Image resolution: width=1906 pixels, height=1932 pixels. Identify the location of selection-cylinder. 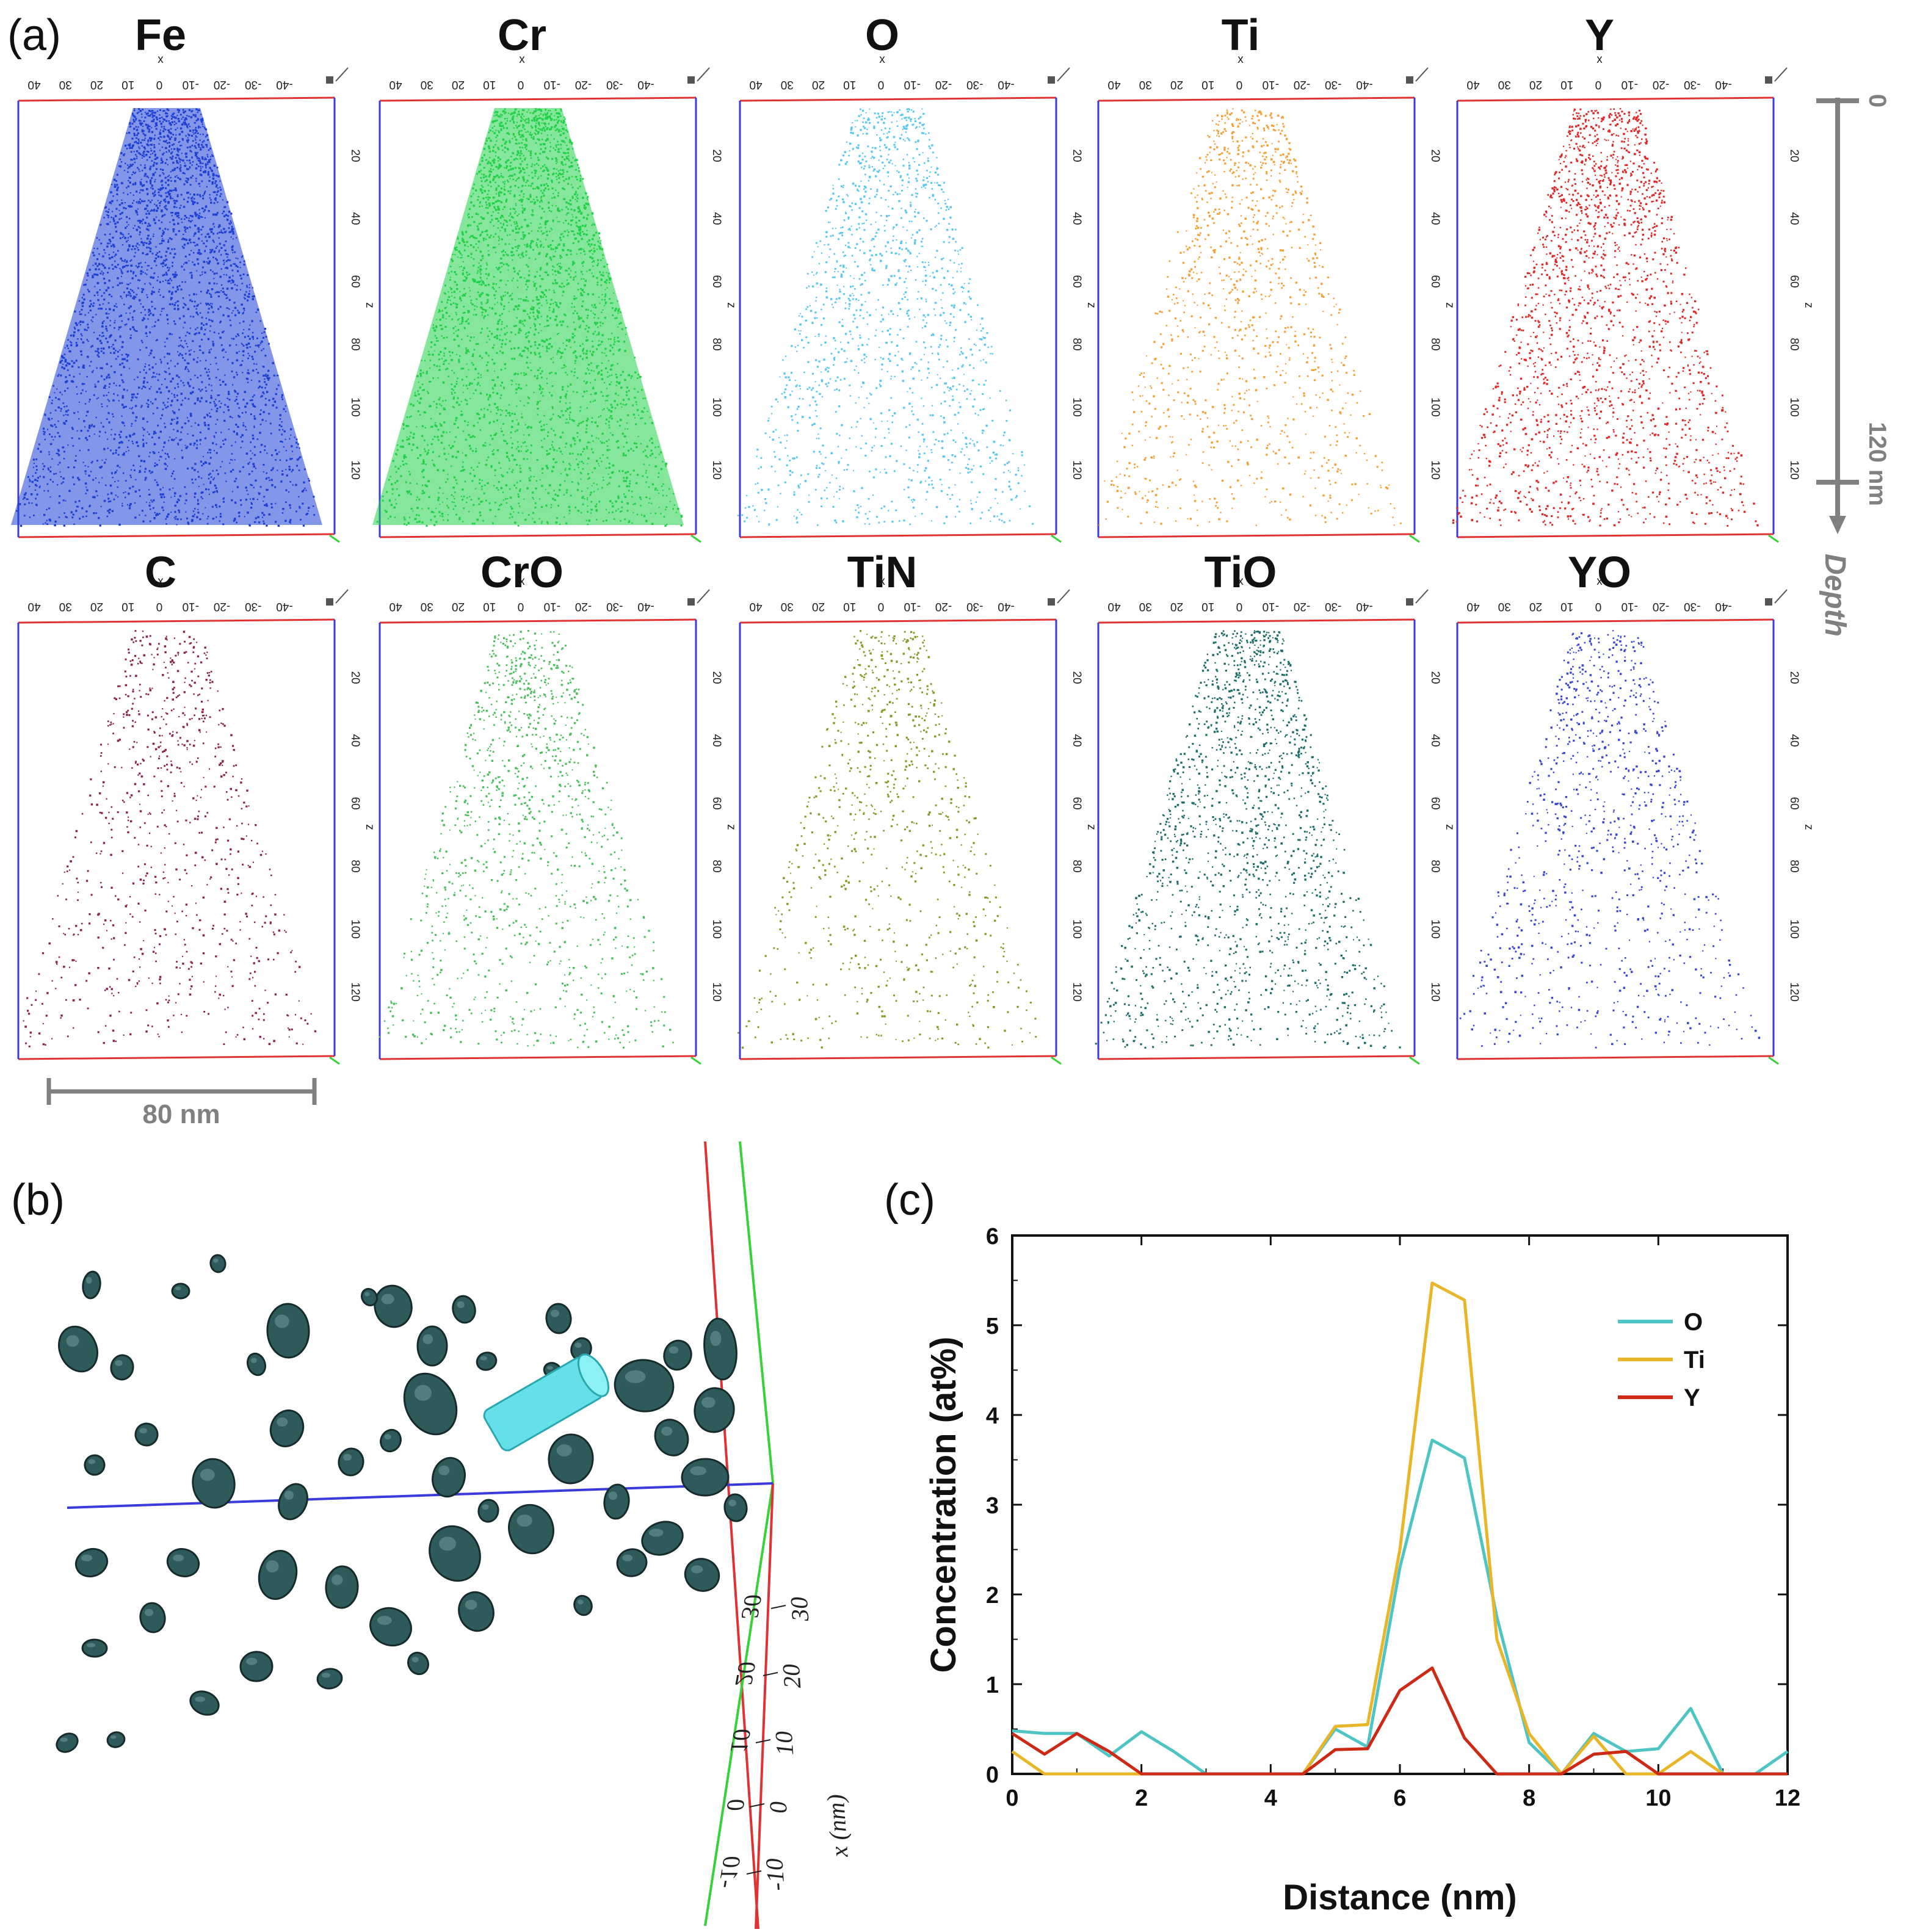
(546, 1402).